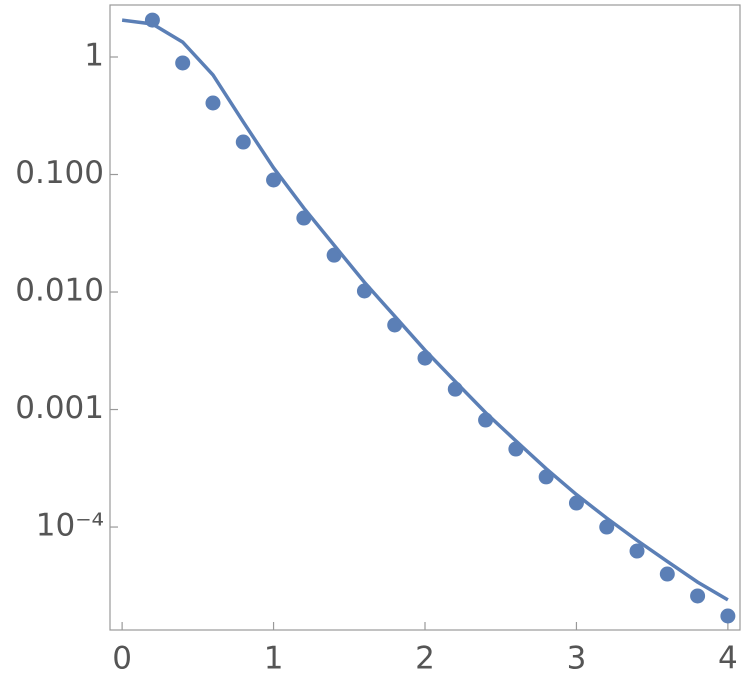 This screenshot has height=685, width=747. Describe the element at coordinates (59, 173) in the screenshot. I see `y-tick-label: 0.100` at that location.